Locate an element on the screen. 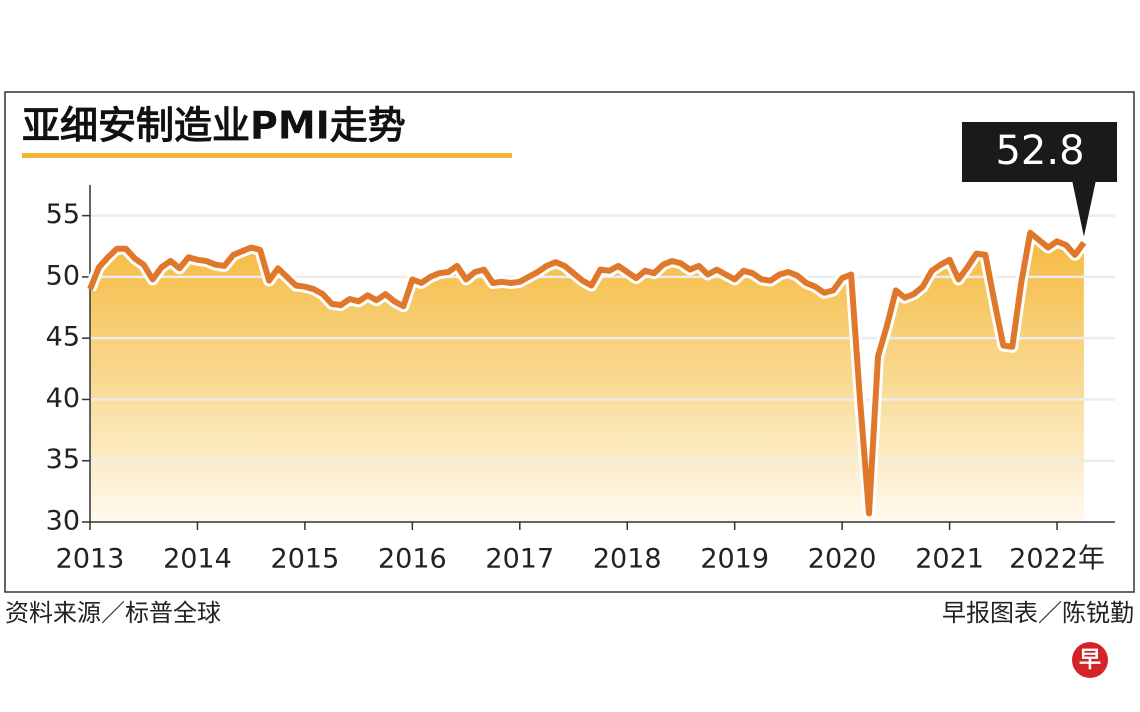  x-tick-label: 2013 is located at coordinates (90, 559).